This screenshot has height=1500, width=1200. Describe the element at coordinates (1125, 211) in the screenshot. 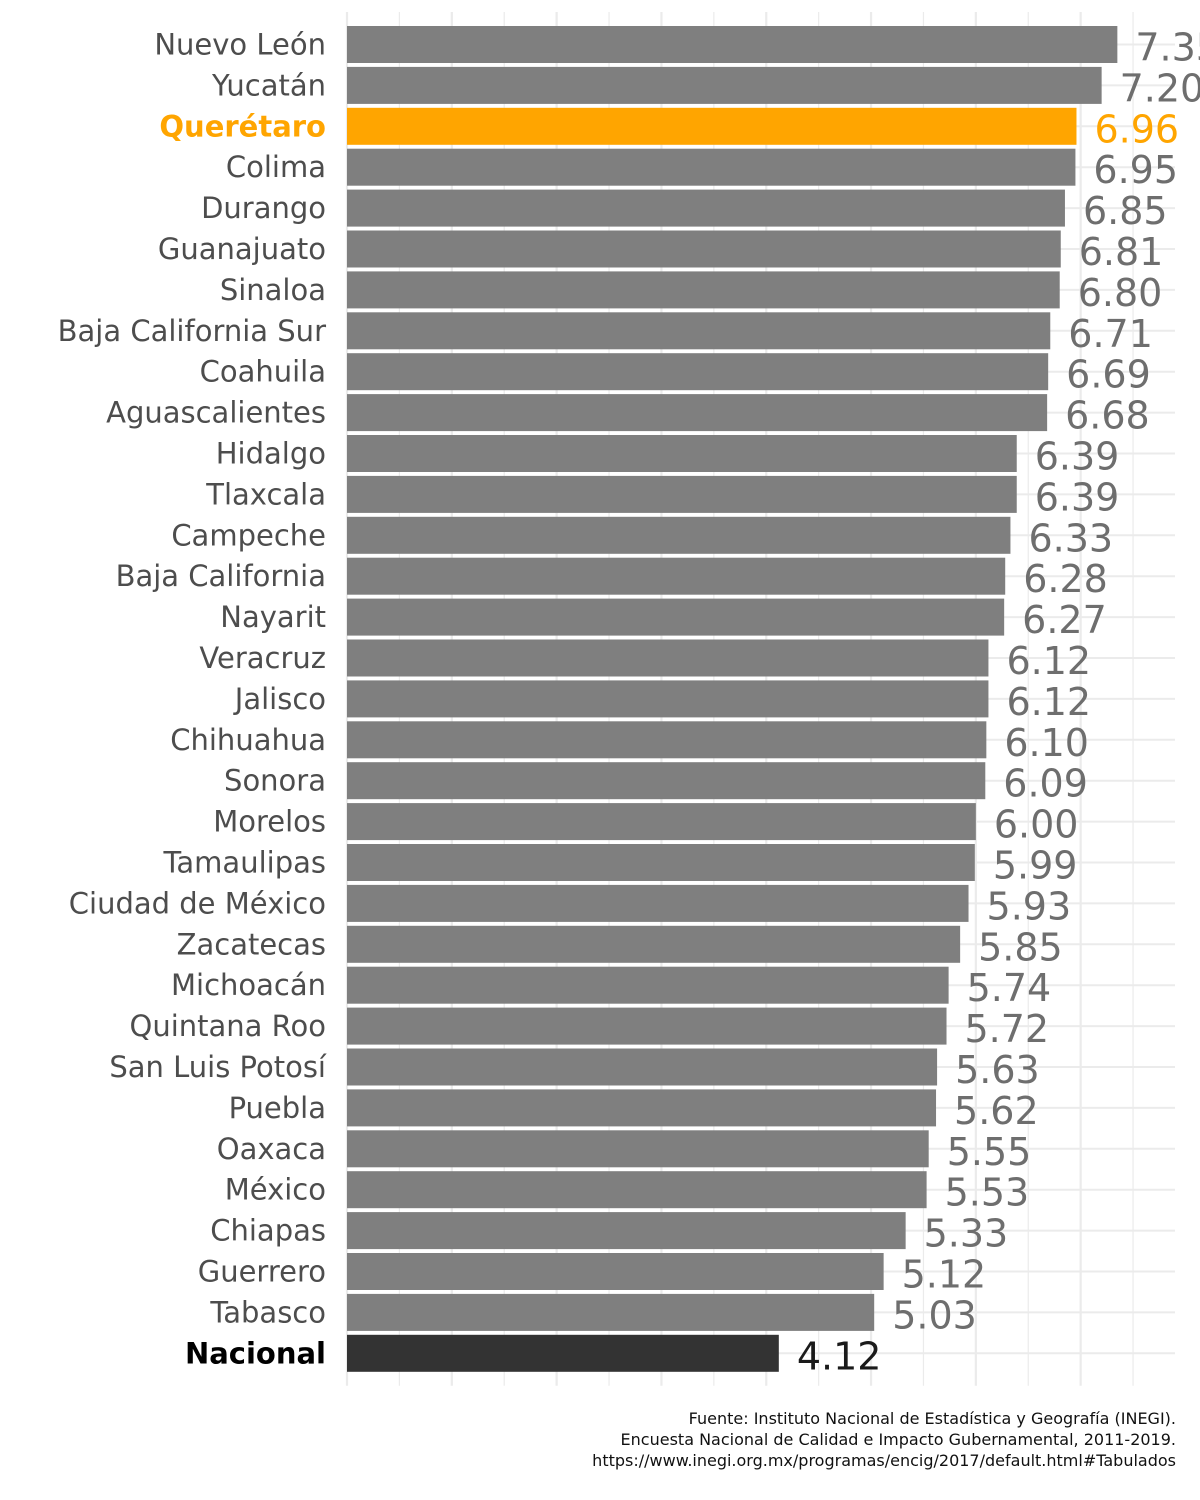

I see `value-label: 6.85` at that location.